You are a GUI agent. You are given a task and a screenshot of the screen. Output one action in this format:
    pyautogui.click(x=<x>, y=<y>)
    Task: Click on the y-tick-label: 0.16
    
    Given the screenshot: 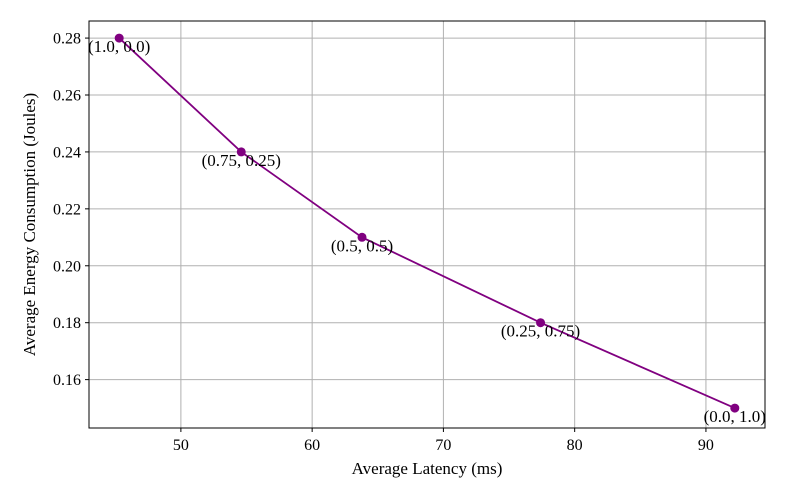 What is the action you would take?
    pyautogui.click(x=67, y=380)
    